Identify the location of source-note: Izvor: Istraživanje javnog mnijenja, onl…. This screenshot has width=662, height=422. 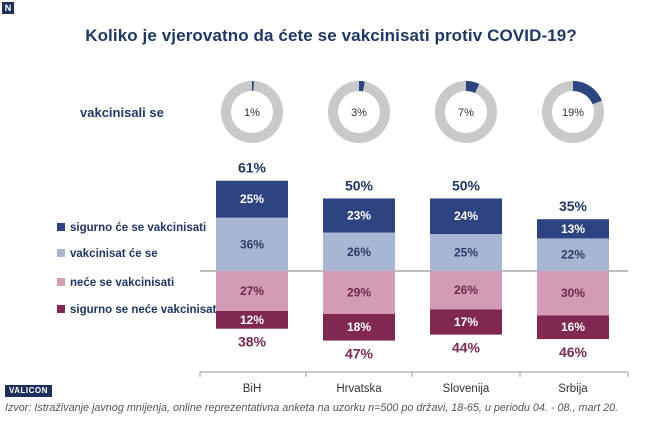
(312, 408).